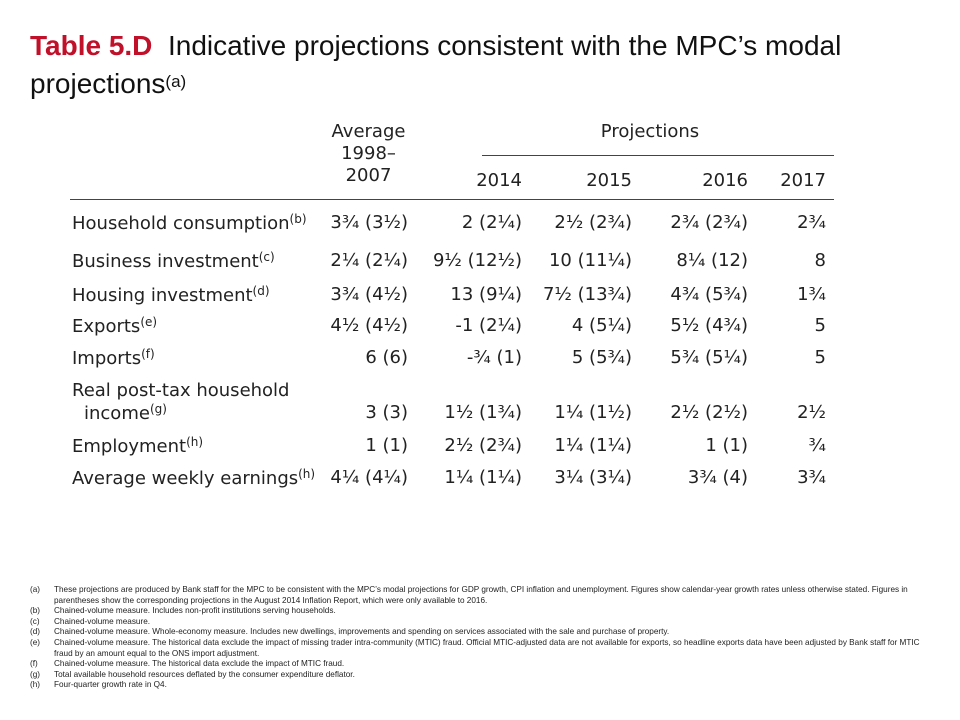  I want to click on cell-average: 3¾ (4½), so click(369, 294).